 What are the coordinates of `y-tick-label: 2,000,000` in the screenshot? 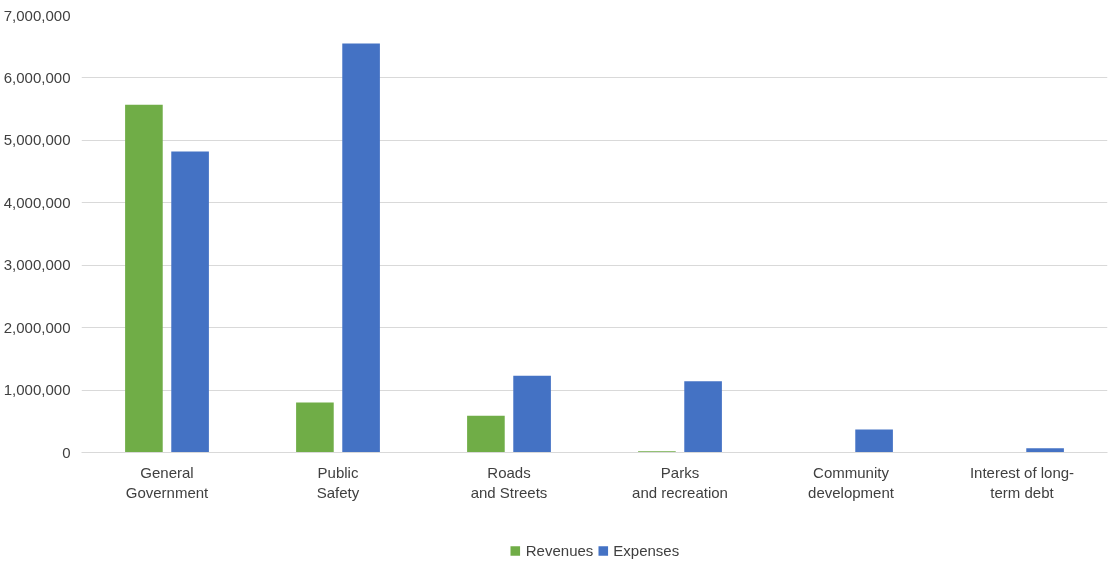 It's located at (37, 327).